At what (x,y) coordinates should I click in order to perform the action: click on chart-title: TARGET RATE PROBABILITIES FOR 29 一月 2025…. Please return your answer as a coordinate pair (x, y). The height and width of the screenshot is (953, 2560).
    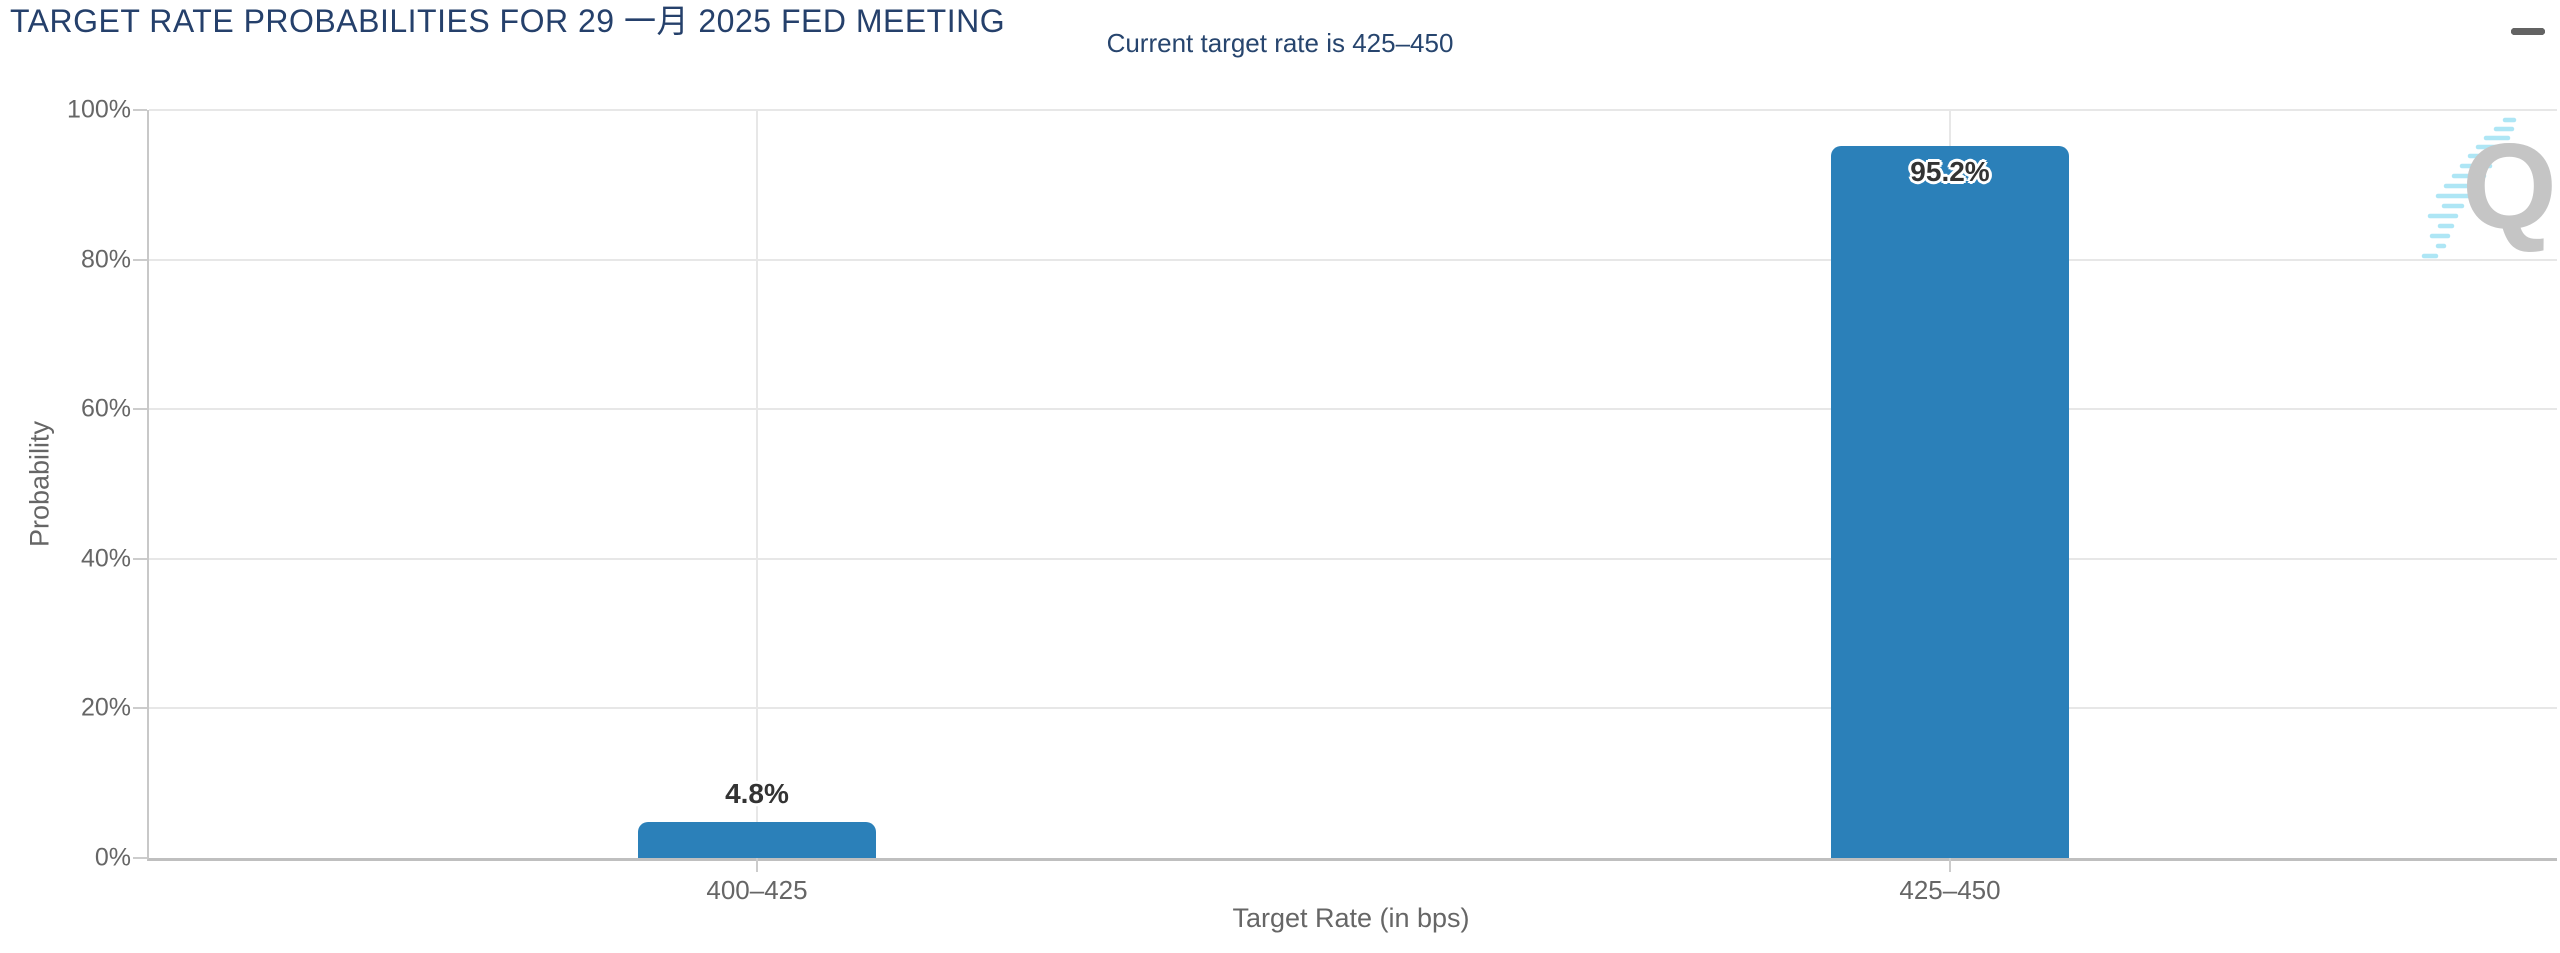
    Looking at the image, I should click on (508, 21).